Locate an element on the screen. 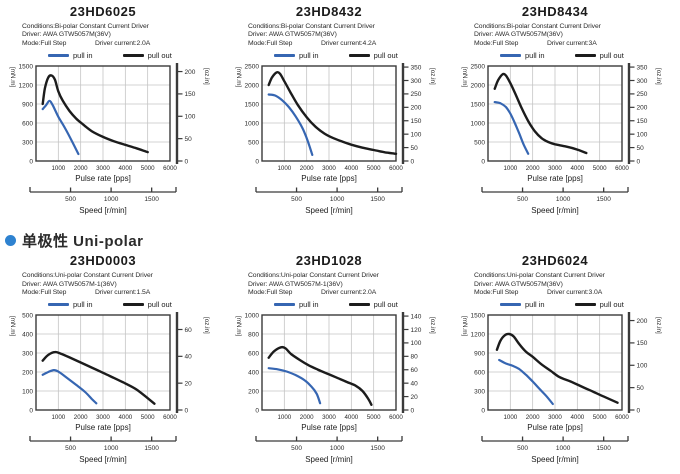  left-tick-label: 2500 is located at coordinates (478, 67).